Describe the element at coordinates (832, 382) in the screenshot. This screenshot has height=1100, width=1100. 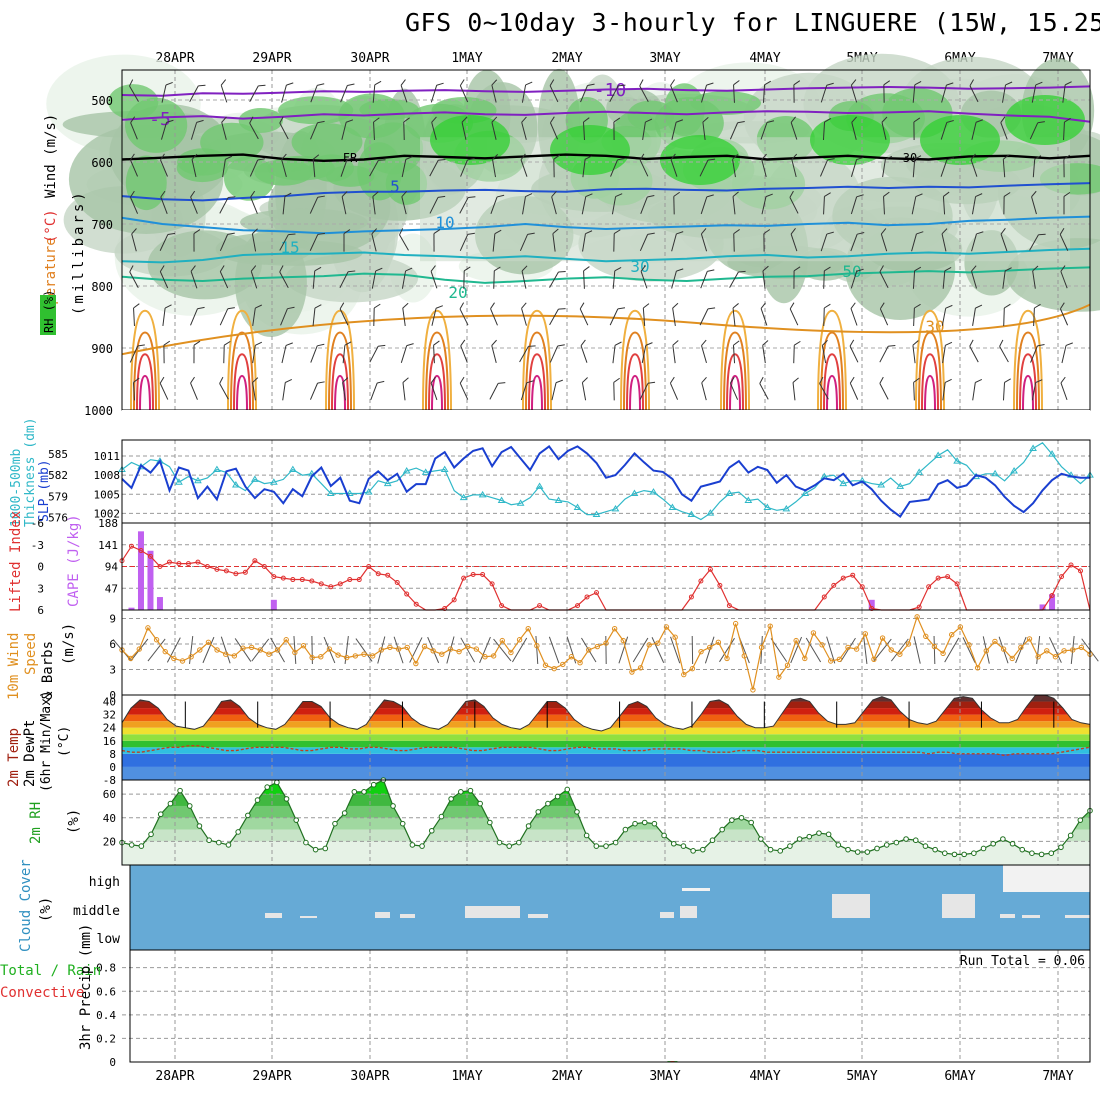
I see `temp-contour-warm` at that location.